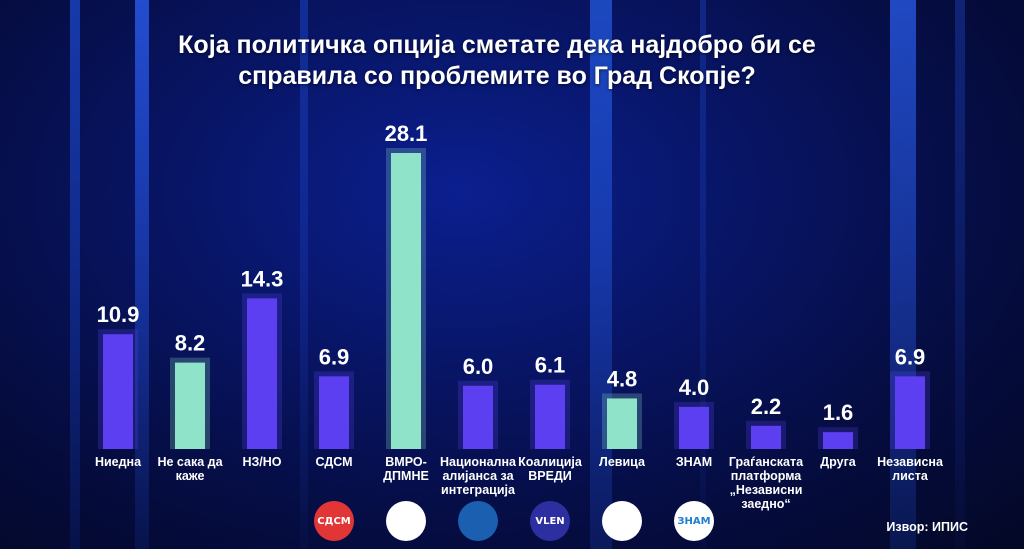 The image size is (1024, 549). Describe the element at coordinates (262, 462) in the screenshot. I see `category-label: НЗ/НО` at that location.